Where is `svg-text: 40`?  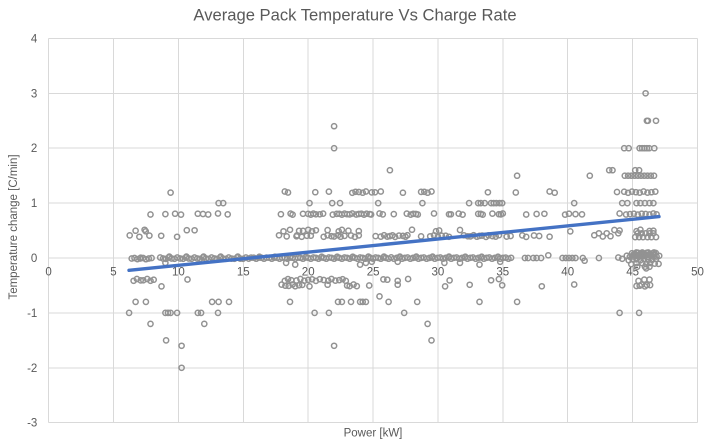
svg-text: 40 is located at coordinates (567, 273).